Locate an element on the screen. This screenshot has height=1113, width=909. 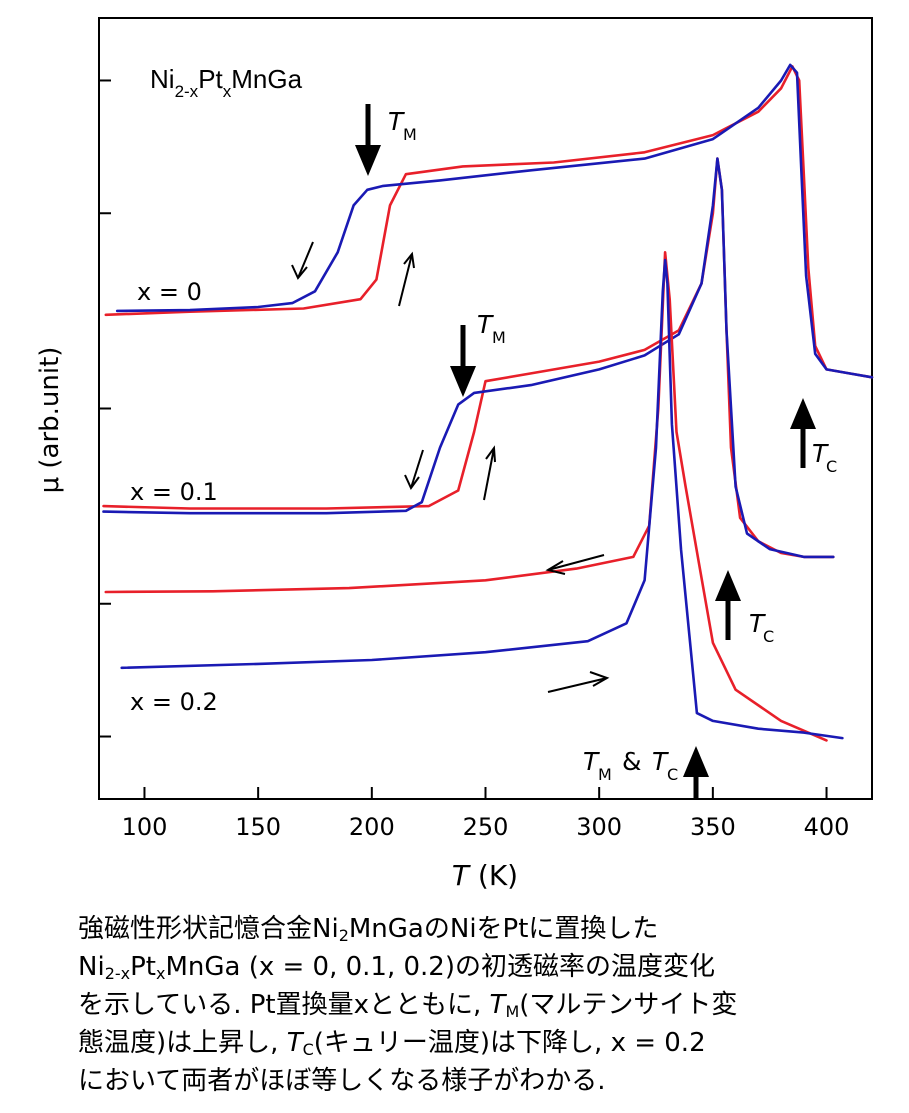
chart-title: Ni2-xPtxMnGa is located at coordinates (226, 82).